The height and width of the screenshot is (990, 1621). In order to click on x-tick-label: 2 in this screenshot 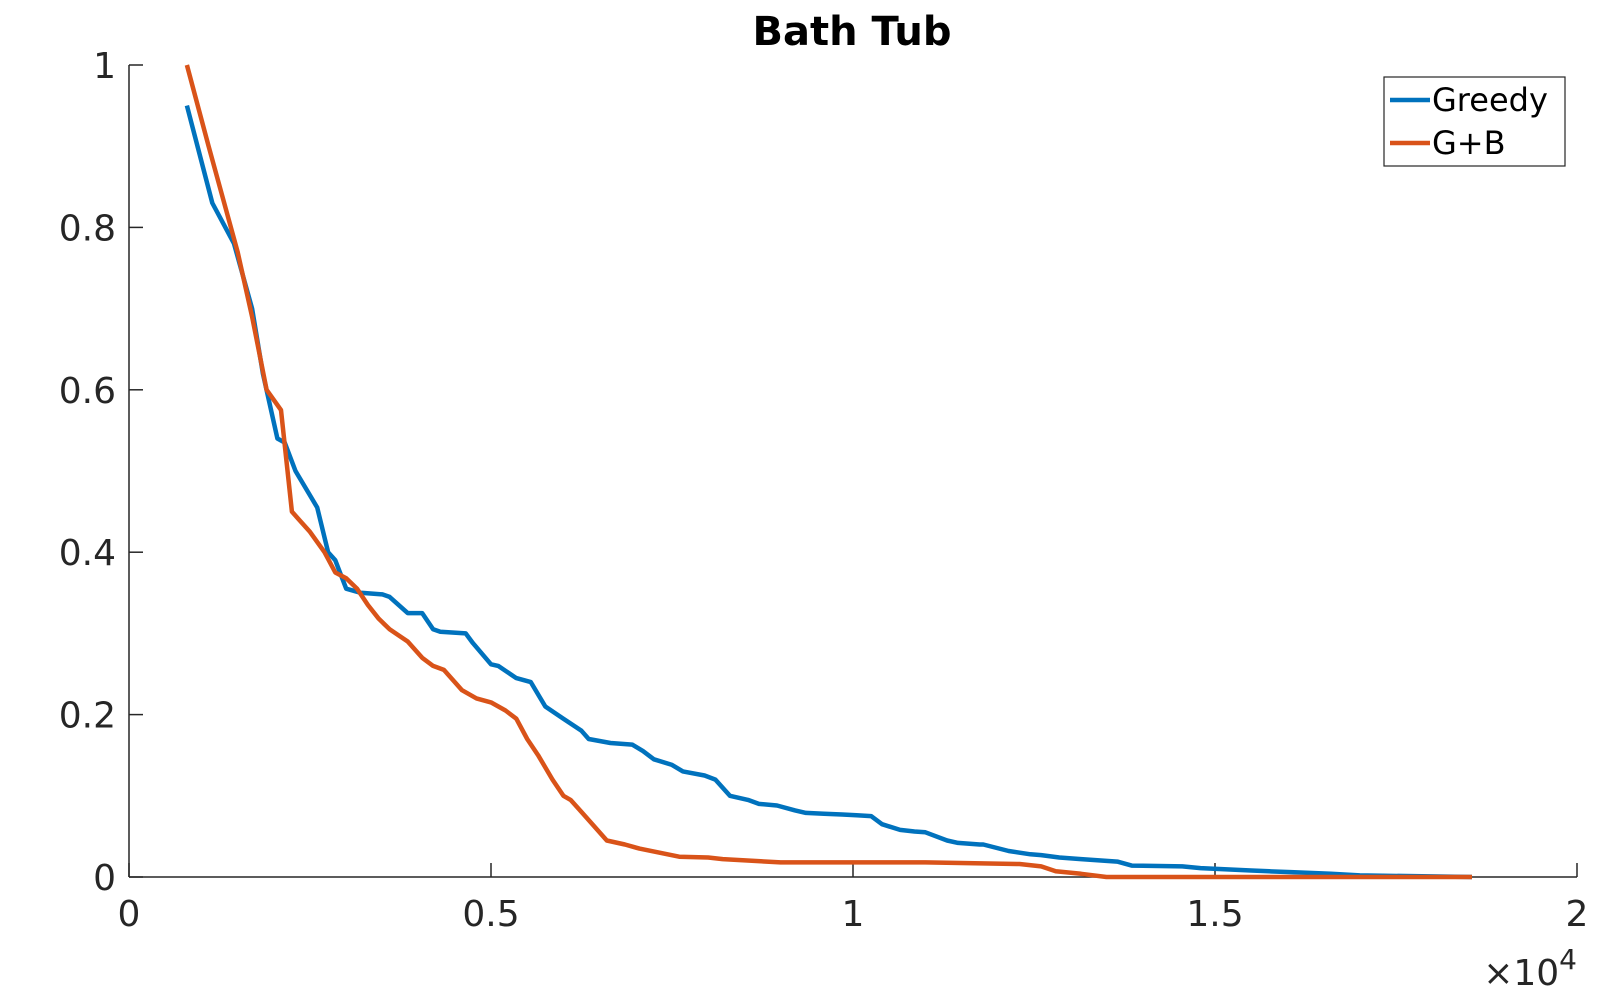, I will do `click(1577, 914)`.